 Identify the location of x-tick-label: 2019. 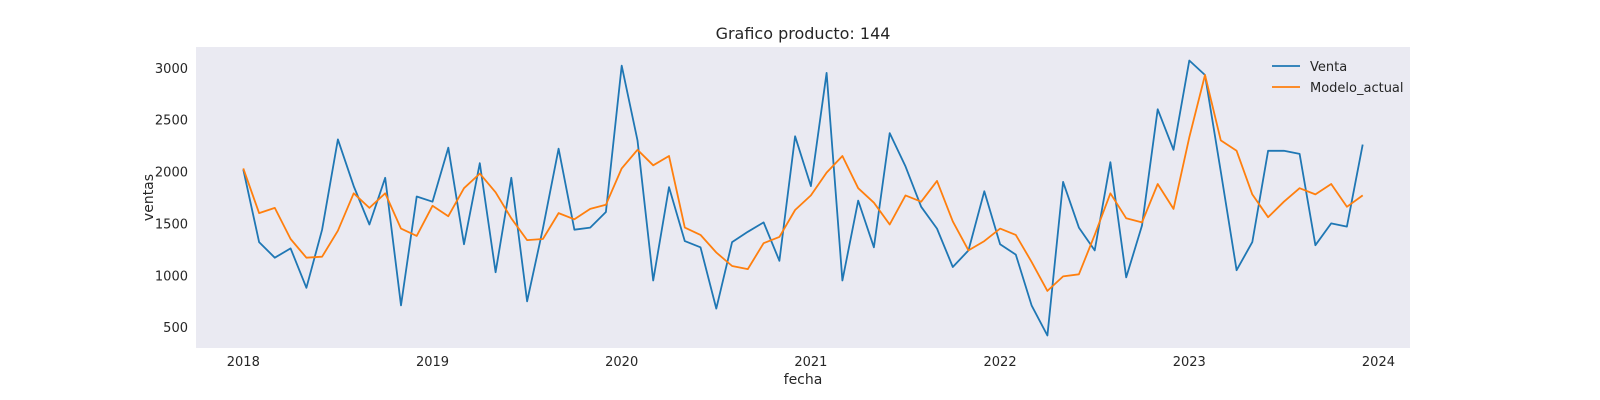
(432, 362).